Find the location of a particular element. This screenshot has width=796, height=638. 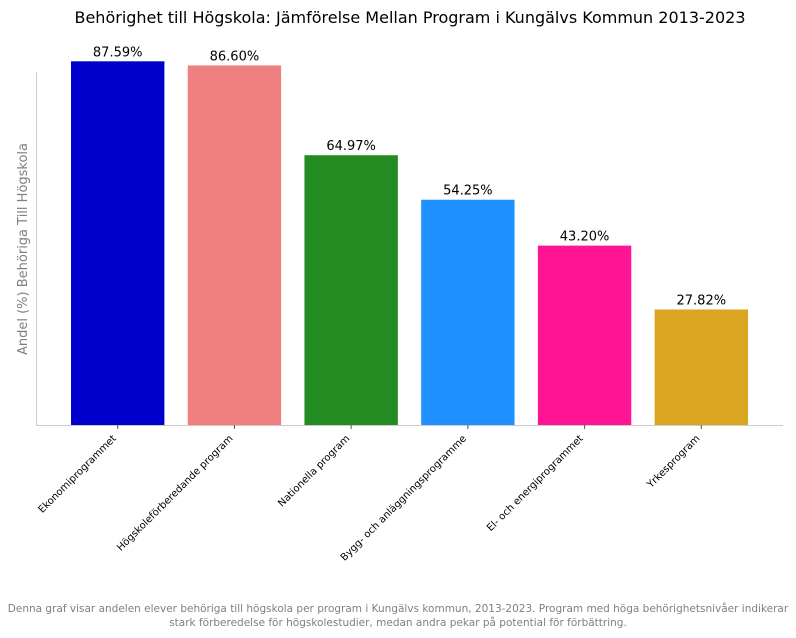

x-tick-label: Högskoleförberedande program is located at coordinates (175, 493).